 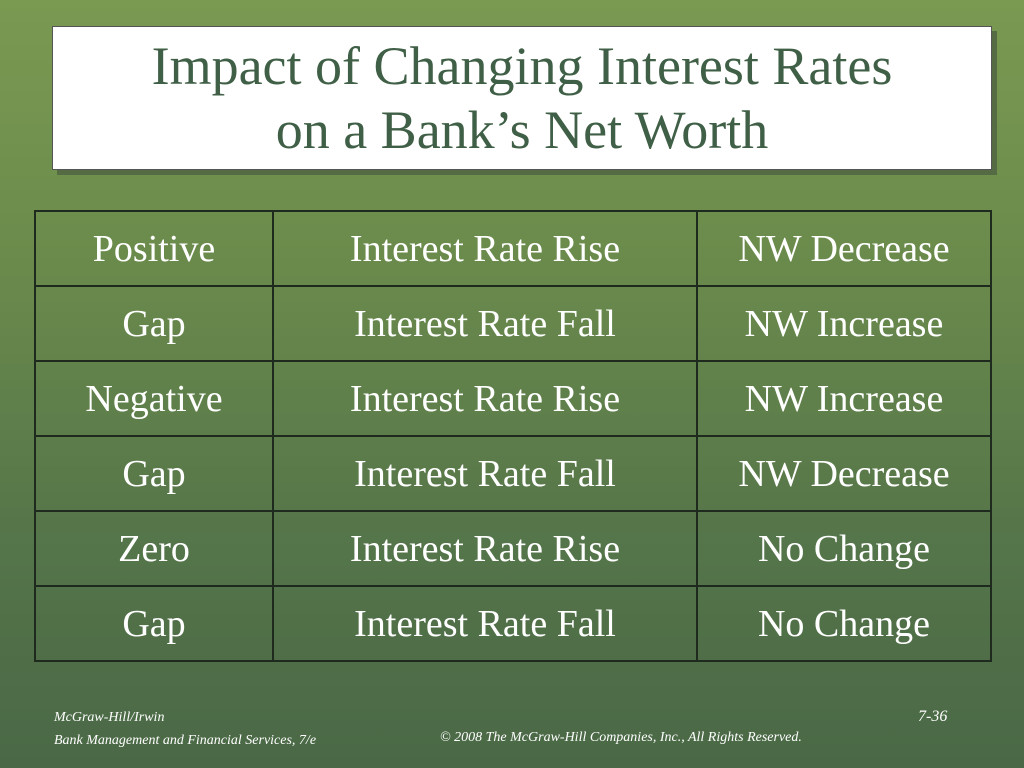 I want to click on table-row: Gap Interest Rate Fall NW Decrease, so click(x=513, y=473).